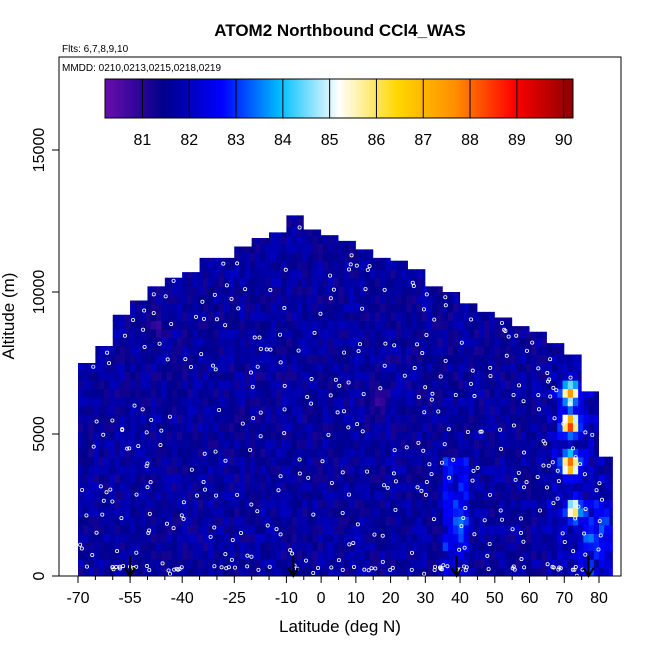 The height and width of the screenshot is (650, 650). What do you see at coordinates (321, 598) in the screenshot?
I see `x-tick-label: 0` at bounding box center [321, 598].